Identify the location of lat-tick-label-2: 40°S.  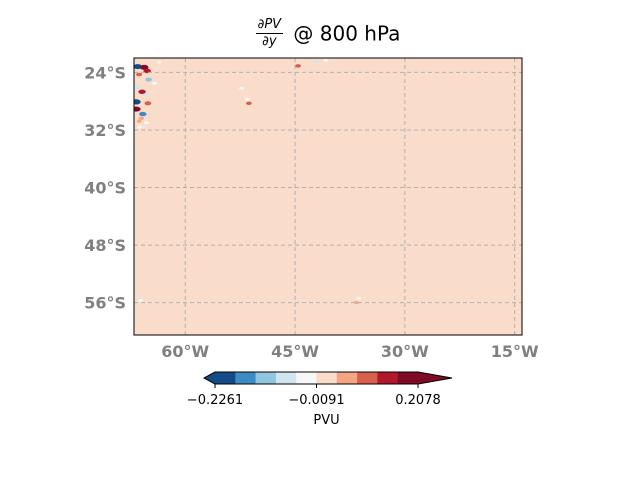
(105, 188).